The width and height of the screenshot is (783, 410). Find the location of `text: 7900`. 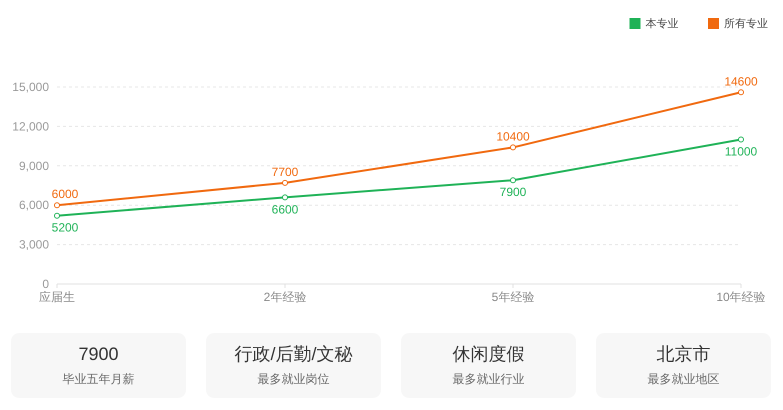

text: 7900 is located at coordinates (98, 354).